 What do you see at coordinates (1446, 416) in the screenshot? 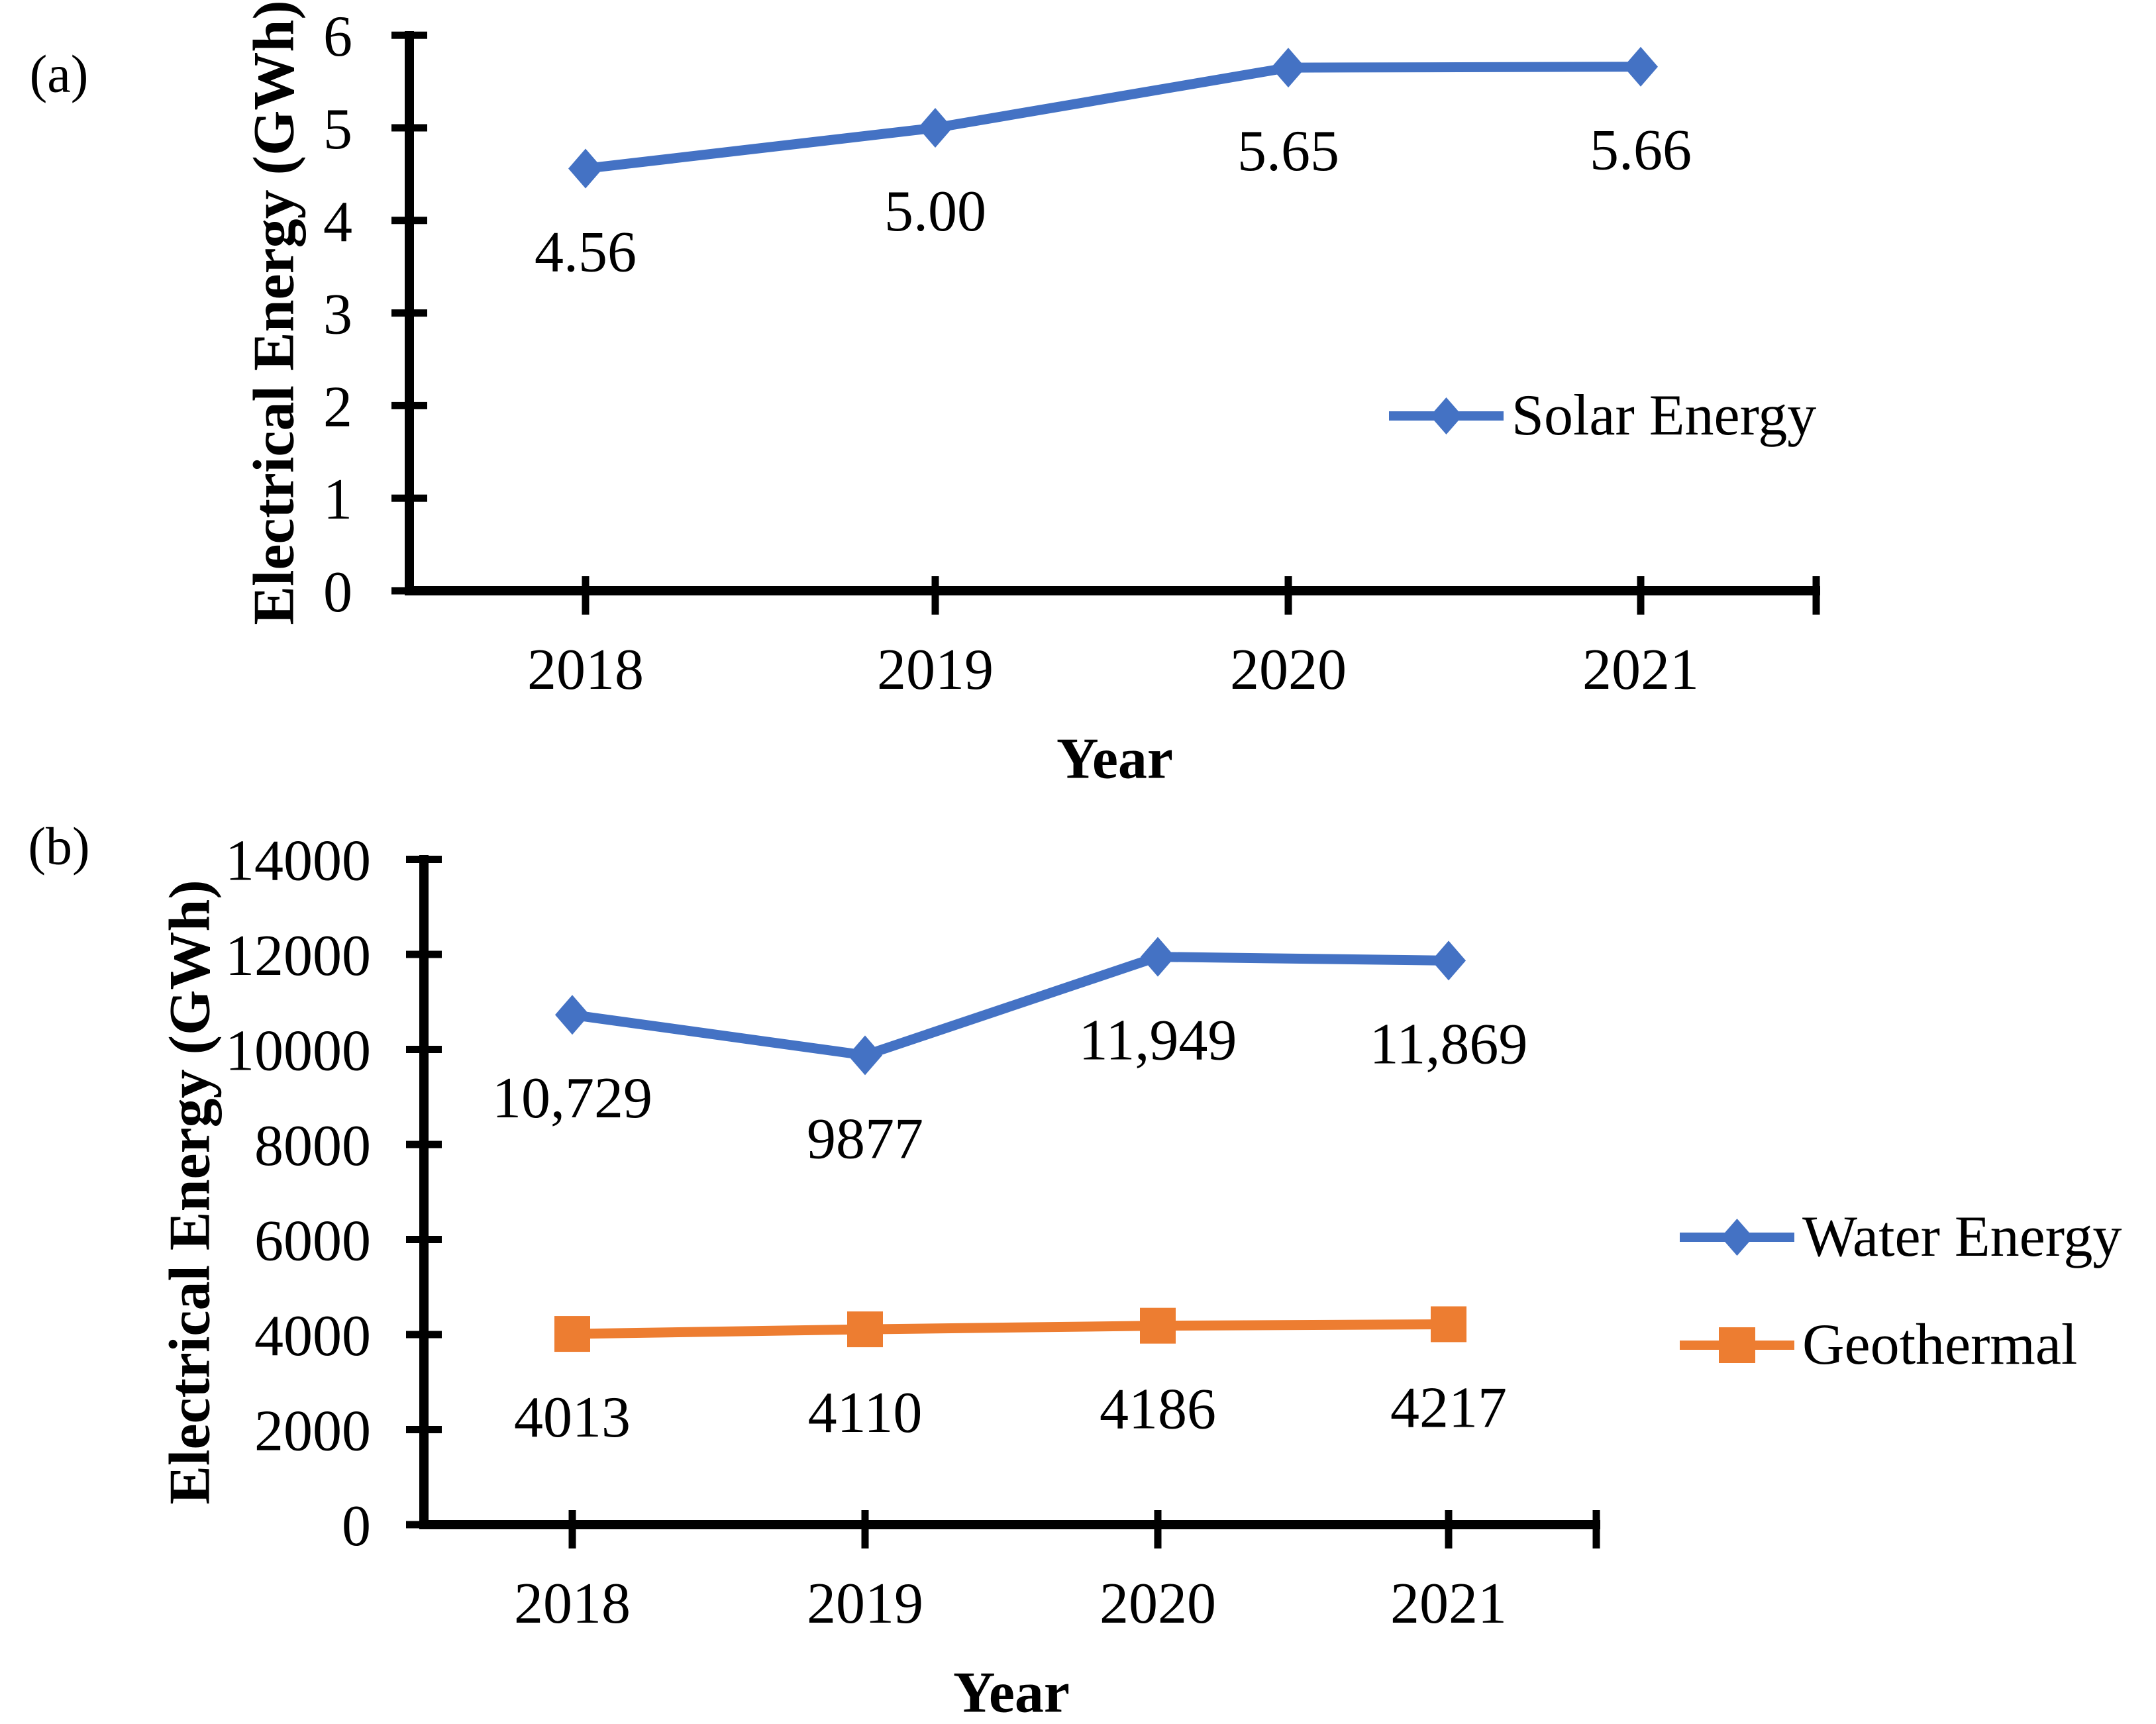
I see `solar-energy-diamond-marker-icon` at bounding box center [1446, 416].